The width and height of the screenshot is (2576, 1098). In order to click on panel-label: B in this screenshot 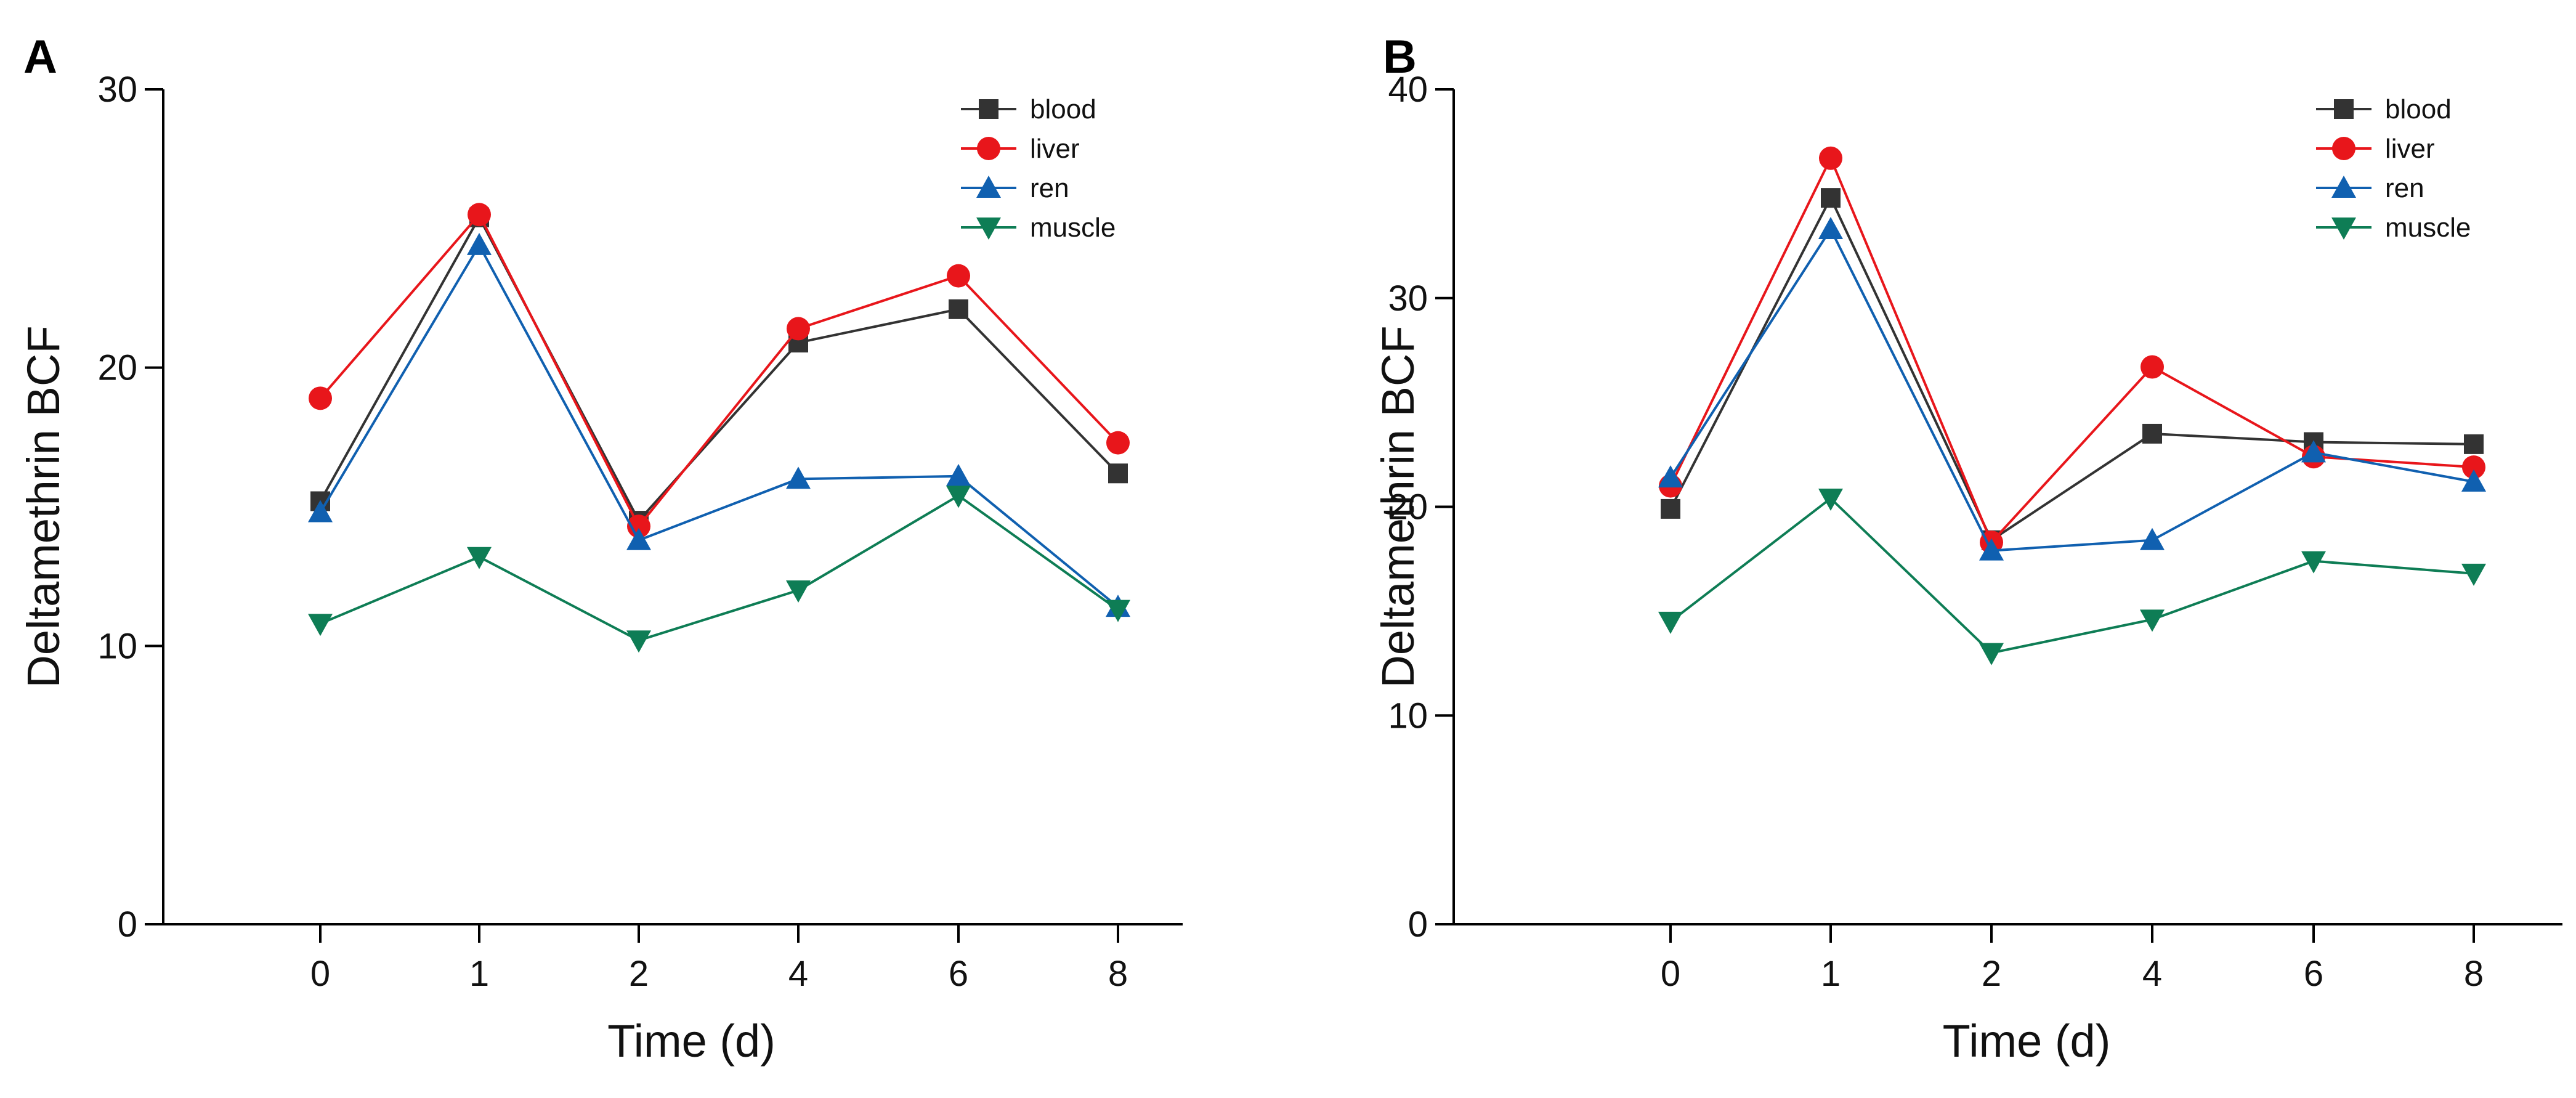, I will do `click(1400, 57)`.